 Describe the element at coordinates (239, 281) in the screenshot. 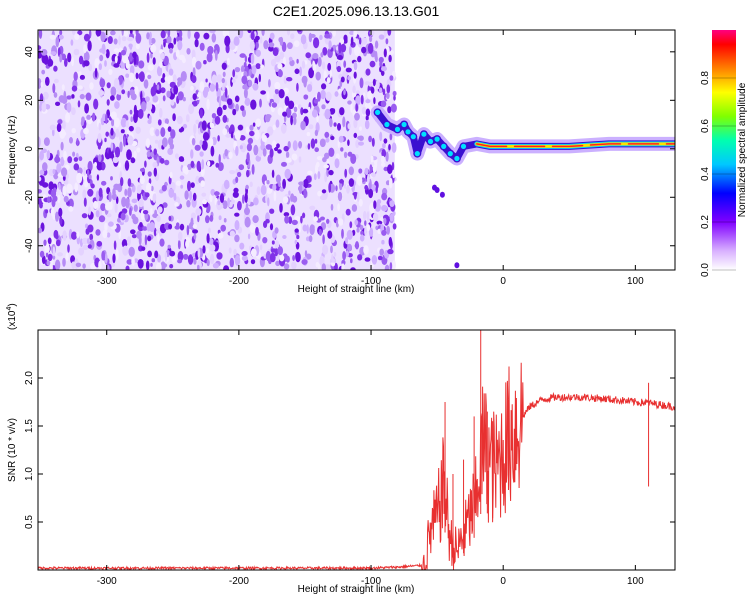

I see `x-tick-label: -200` at that location.